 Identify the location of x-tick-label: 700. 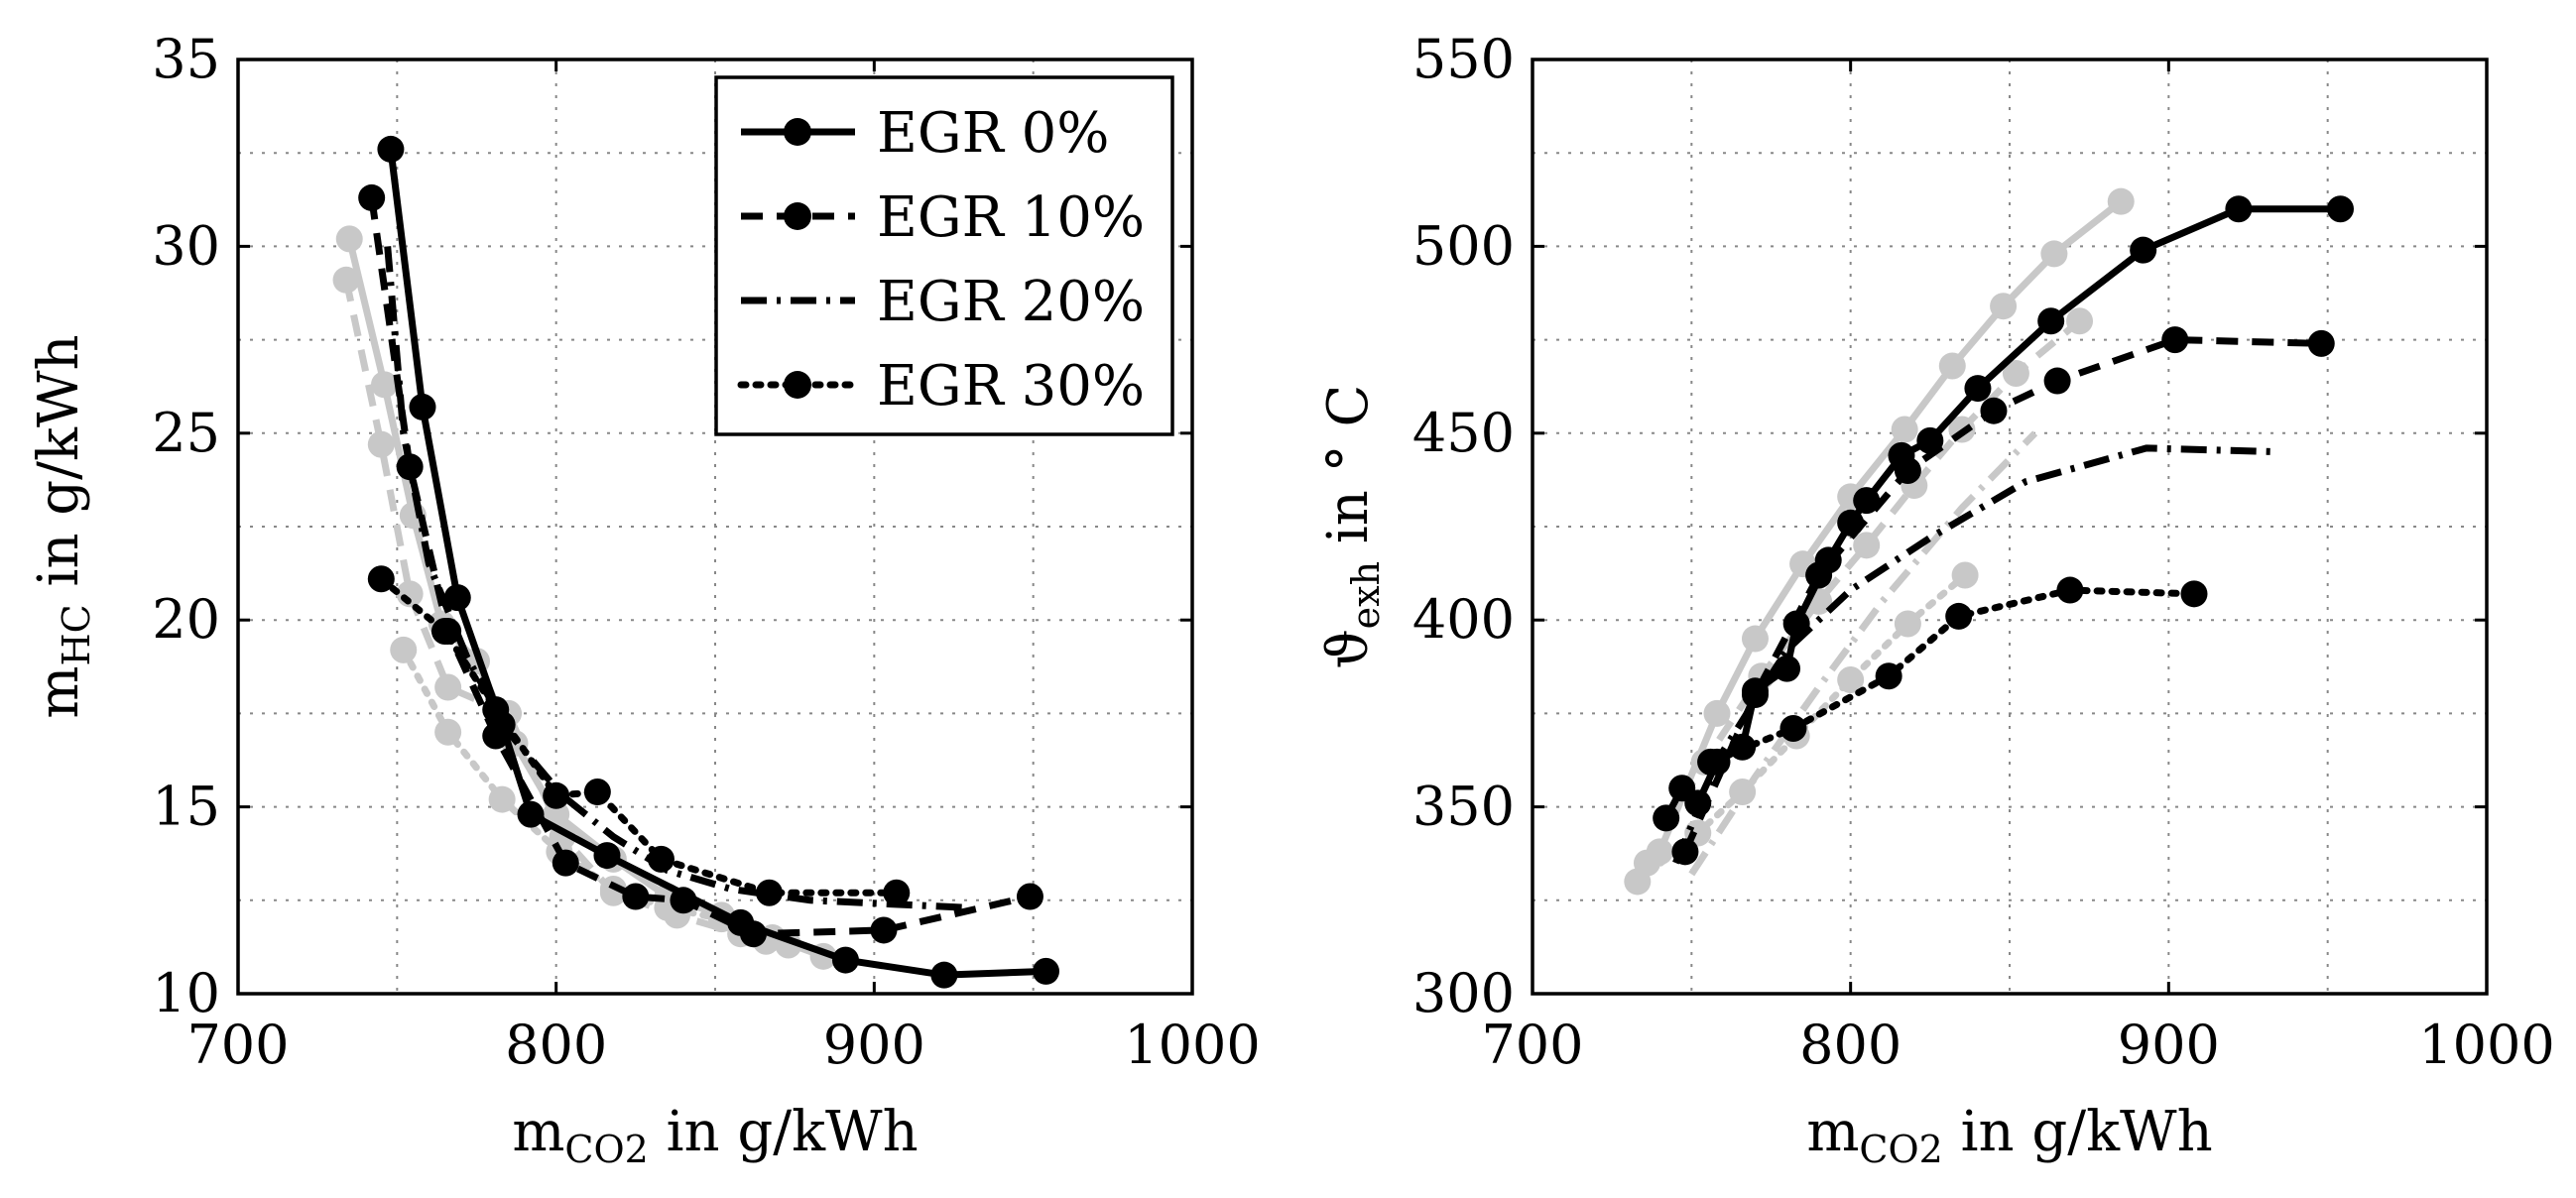
(237, 1045).